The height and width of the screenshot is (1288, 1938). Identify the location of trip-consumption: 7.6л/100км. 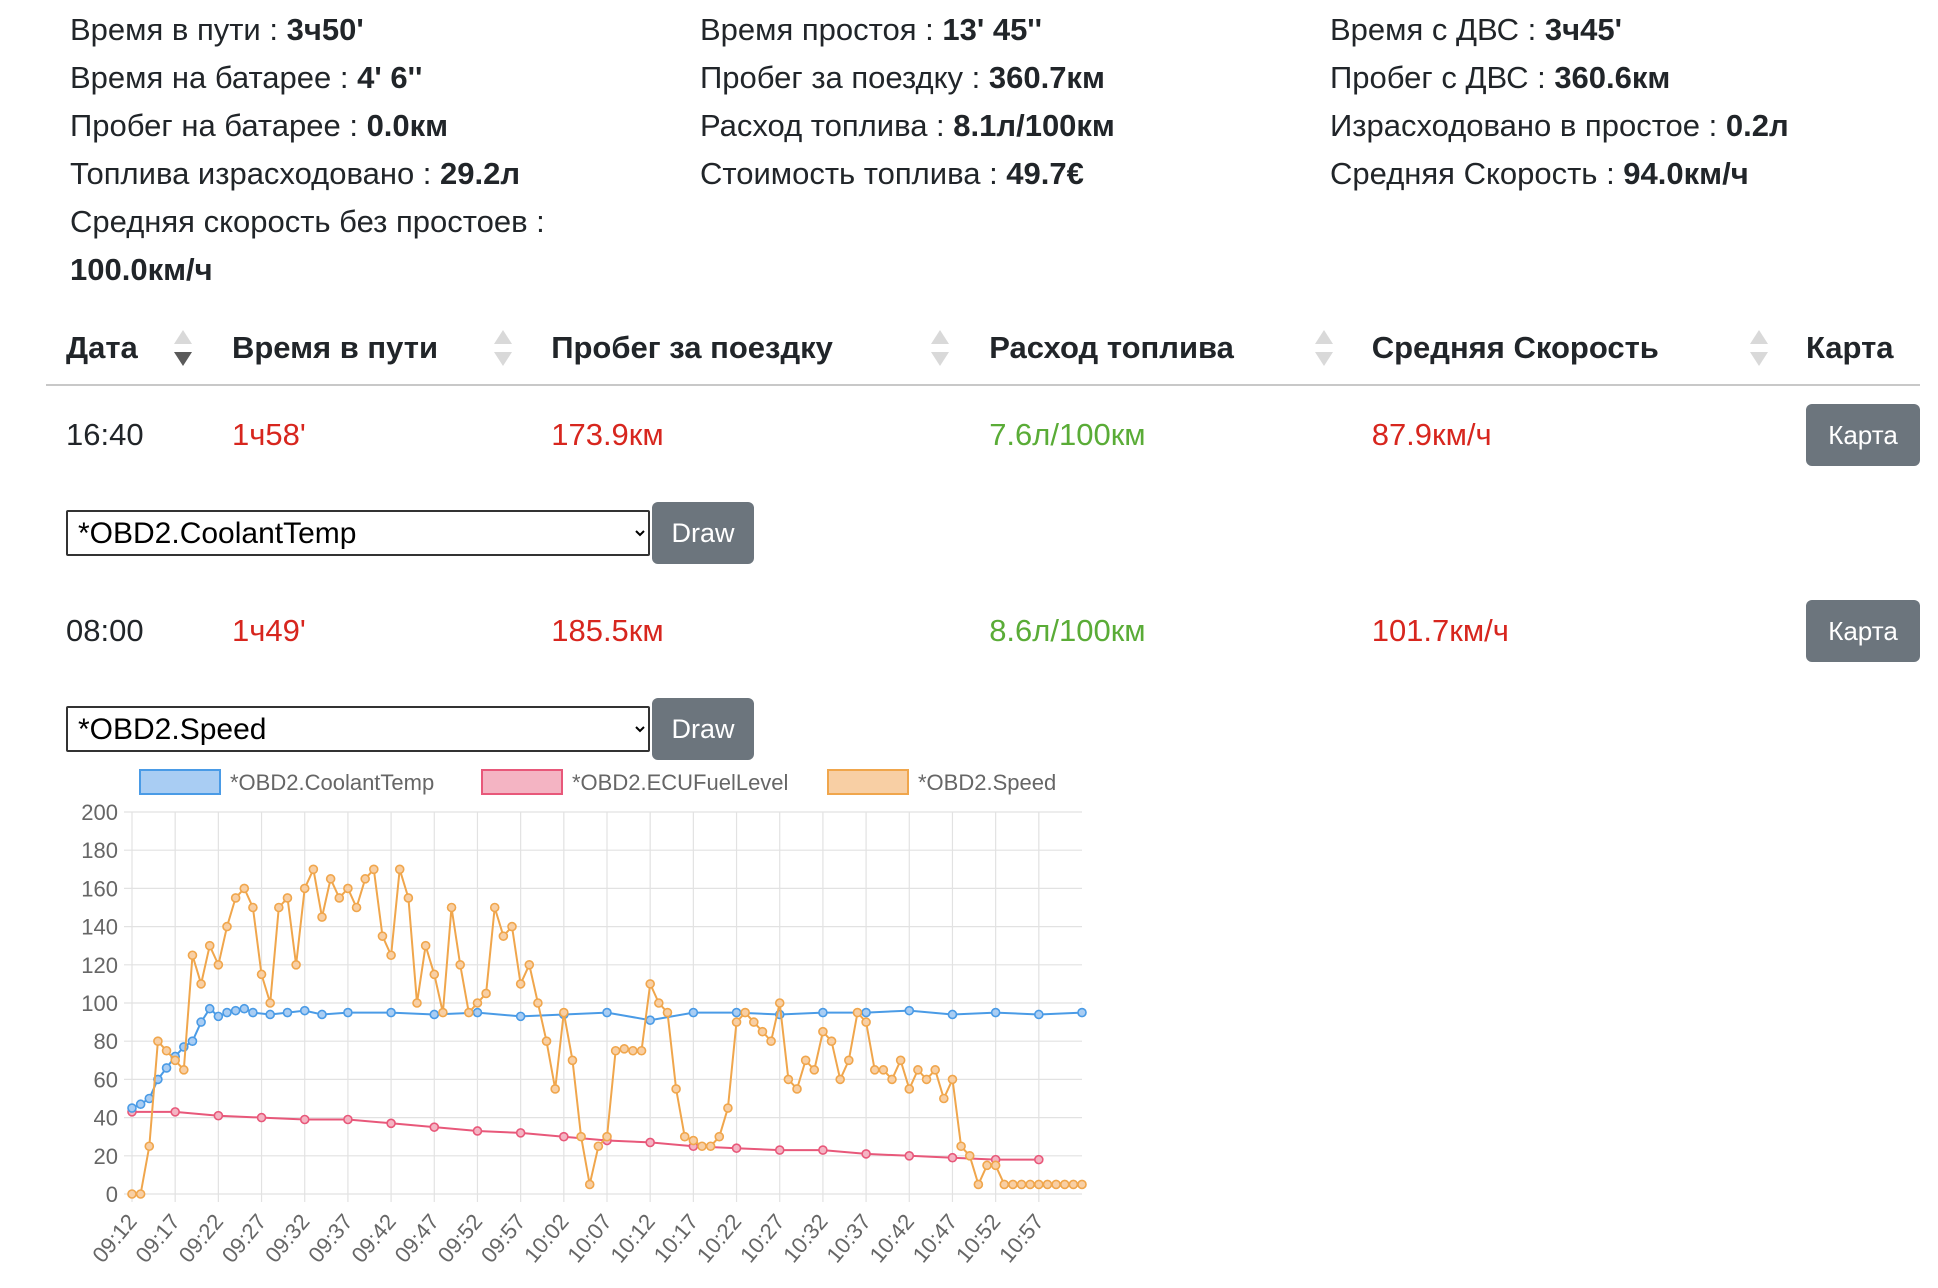
(1067, 434).